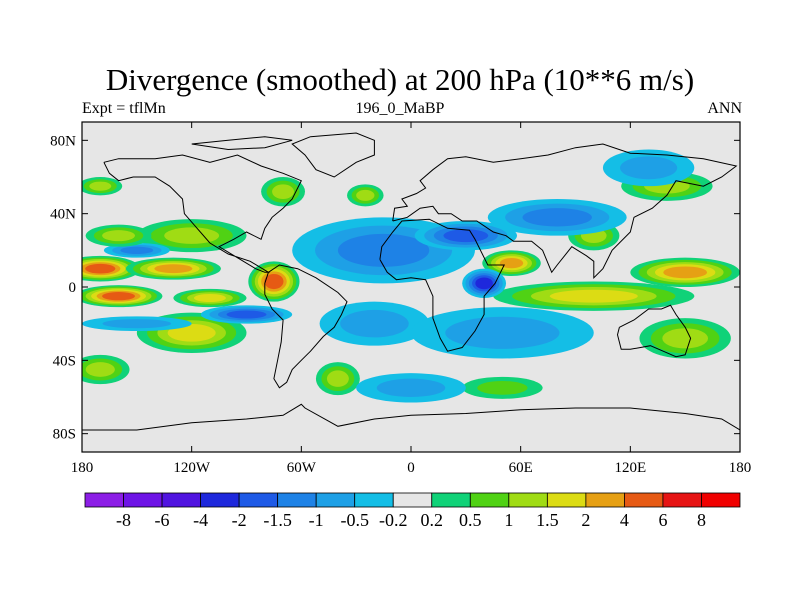 Image resolution: width=800 pixels, height=600 pixels. What do you see at coordinates (64, 435) in the screenshot?
I see `y-tick-label-4: 80S` at bounding box center [64, 435].